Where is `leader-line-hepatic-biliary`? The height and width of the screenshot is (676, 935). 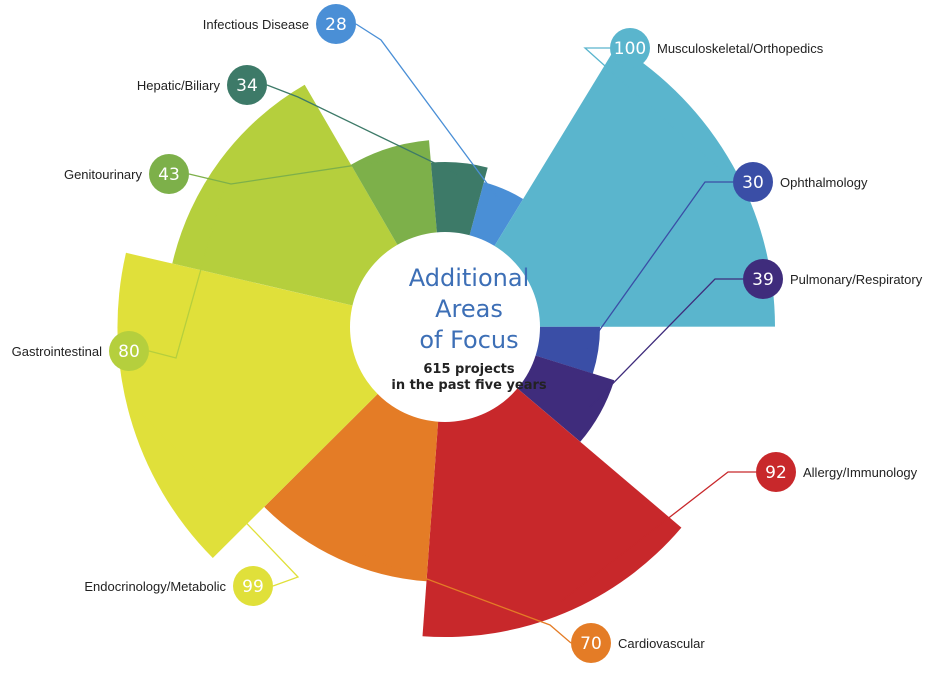
leader-line-hepatic-biliary is located at coordinates (362, 130).